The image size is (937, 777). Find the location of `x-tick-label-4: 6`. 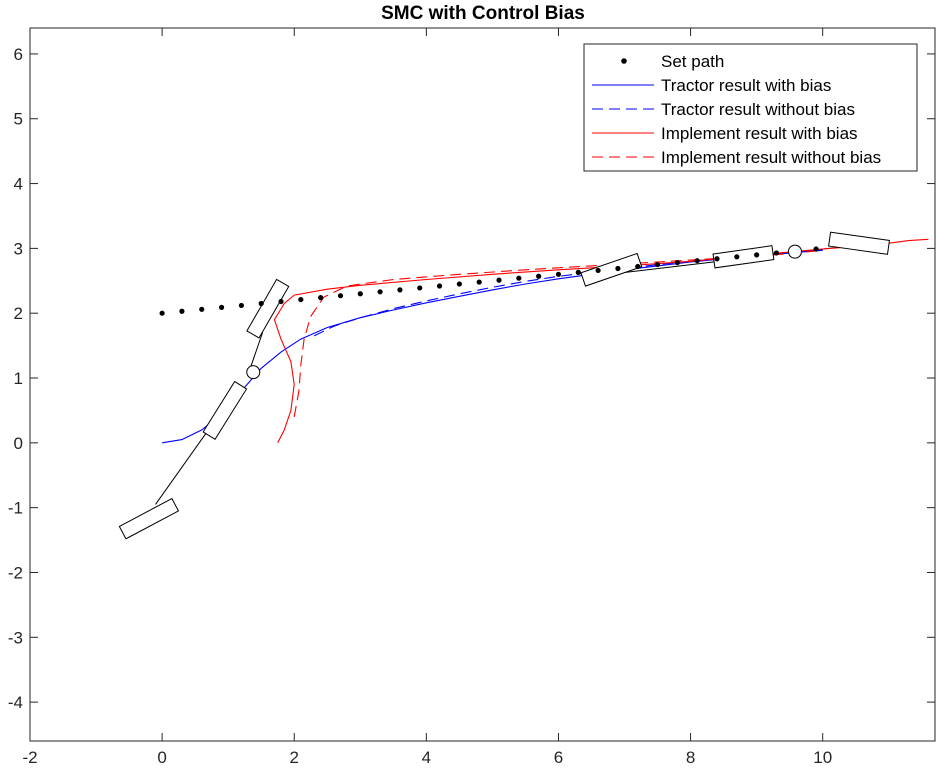

x-tick-label-4: 6 is located at coordinates (558, 757).